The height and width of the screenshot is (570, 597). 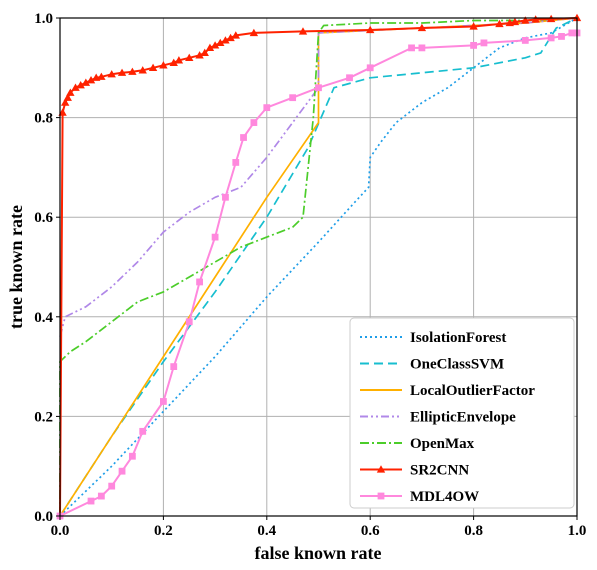 I want to click on x-axis-label: false known rate, so click(x=318, y=553).